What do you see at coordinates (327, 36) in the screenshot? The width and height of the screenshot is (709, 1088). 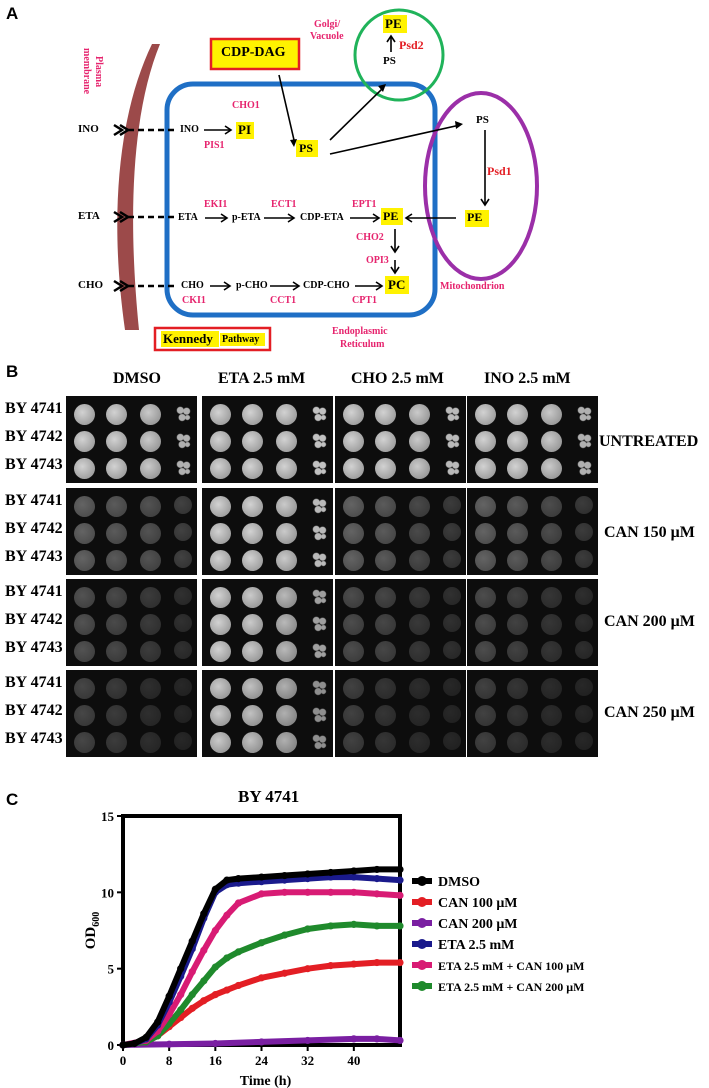 I see `golgi-label-2: Vacuole` at bounding box center [327, 36].